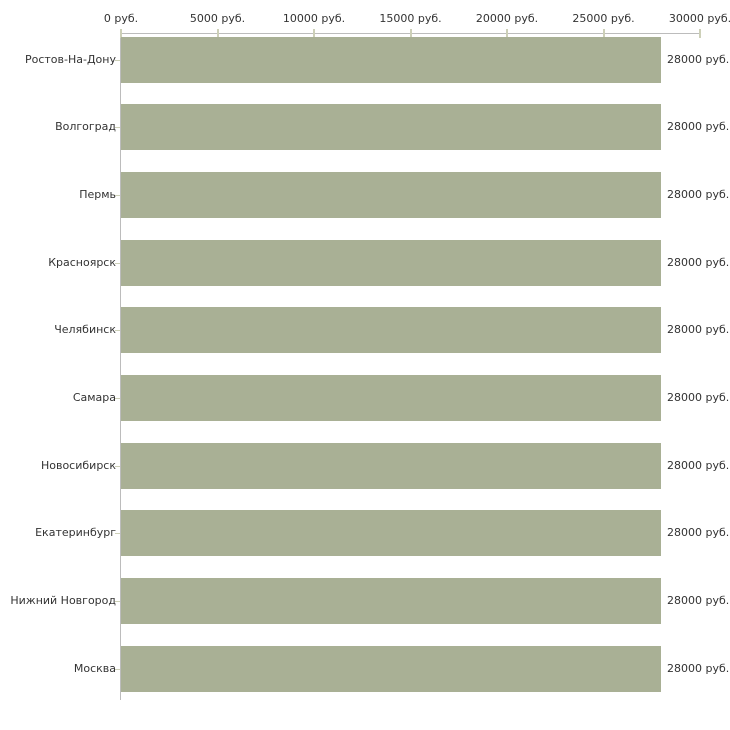 The width and height of the screenshot is (730, 730). What do you see at coordinates (70, 59) in the screenshot?
I see `category-label: Ростов-На-Дону` at bounding box center [70, 59].